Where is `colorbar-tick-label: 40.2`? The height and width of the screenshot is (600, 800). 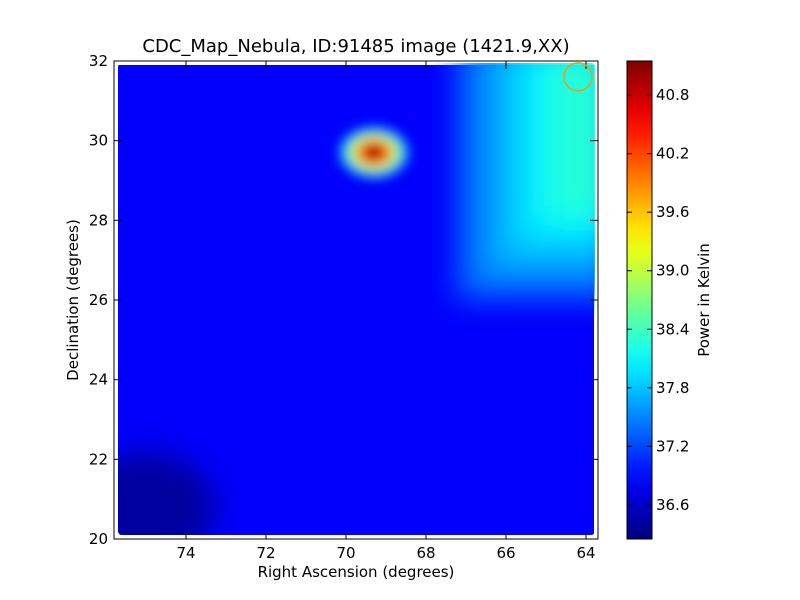
colorbar-tick-label: 40.2 is located at coordinates (672, 154).